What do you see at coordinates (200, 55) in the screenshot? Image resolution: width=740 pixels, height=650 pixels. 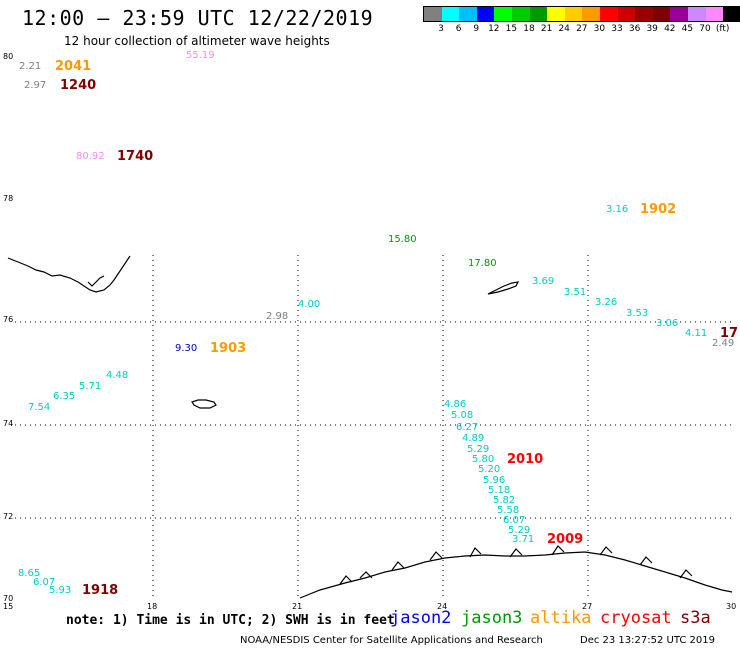 I see `wave-height-label: 55.19` at bounding box center [200, 55].